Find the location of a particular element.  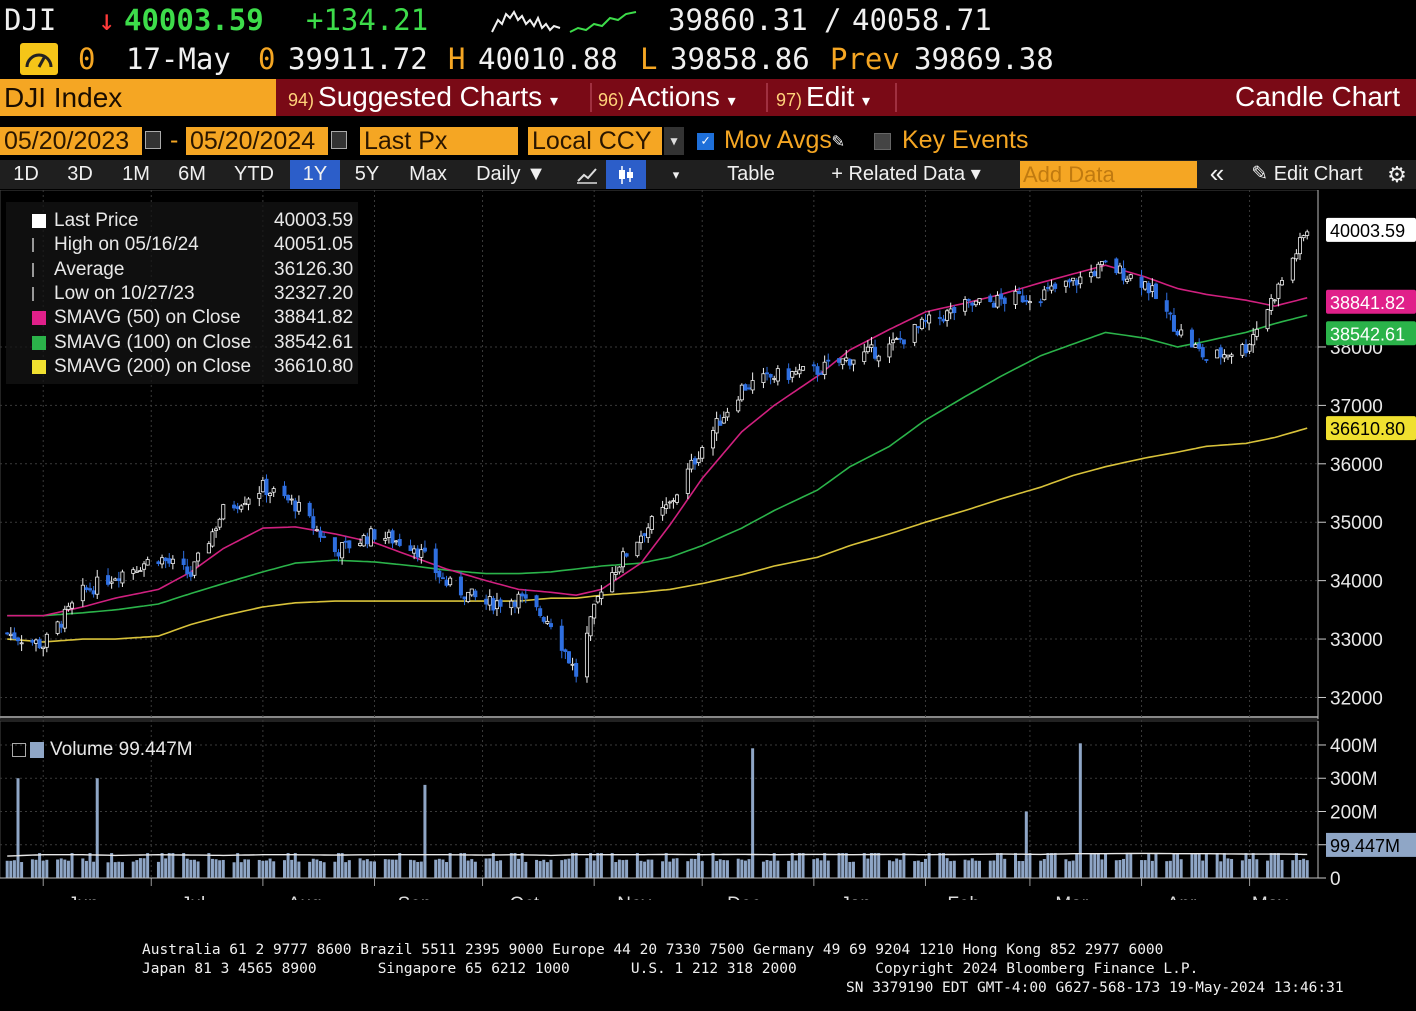

x-tick-label: Jul is located at coordinates (193, 897).